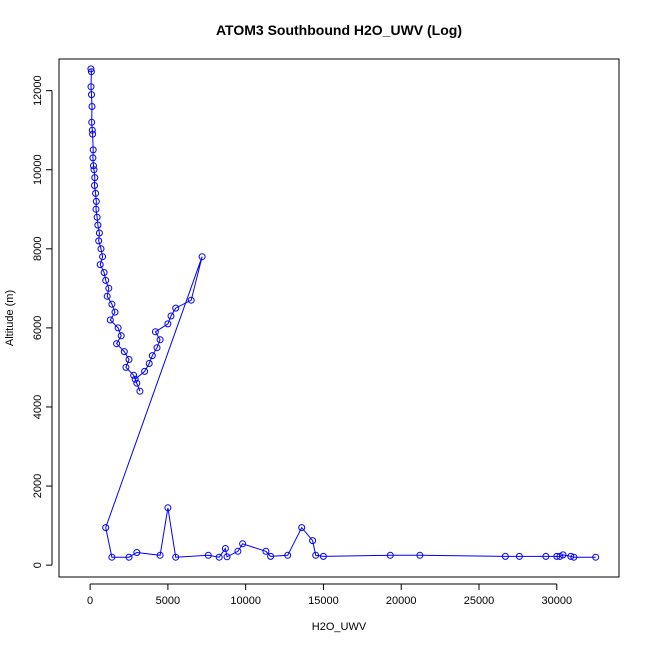 The width and height of the screenshot is (650, 650). What do you see at coordinates (245, 601) in the screenshot?
I see `x-tick-label: 10000` at bounding box center [245, 601].